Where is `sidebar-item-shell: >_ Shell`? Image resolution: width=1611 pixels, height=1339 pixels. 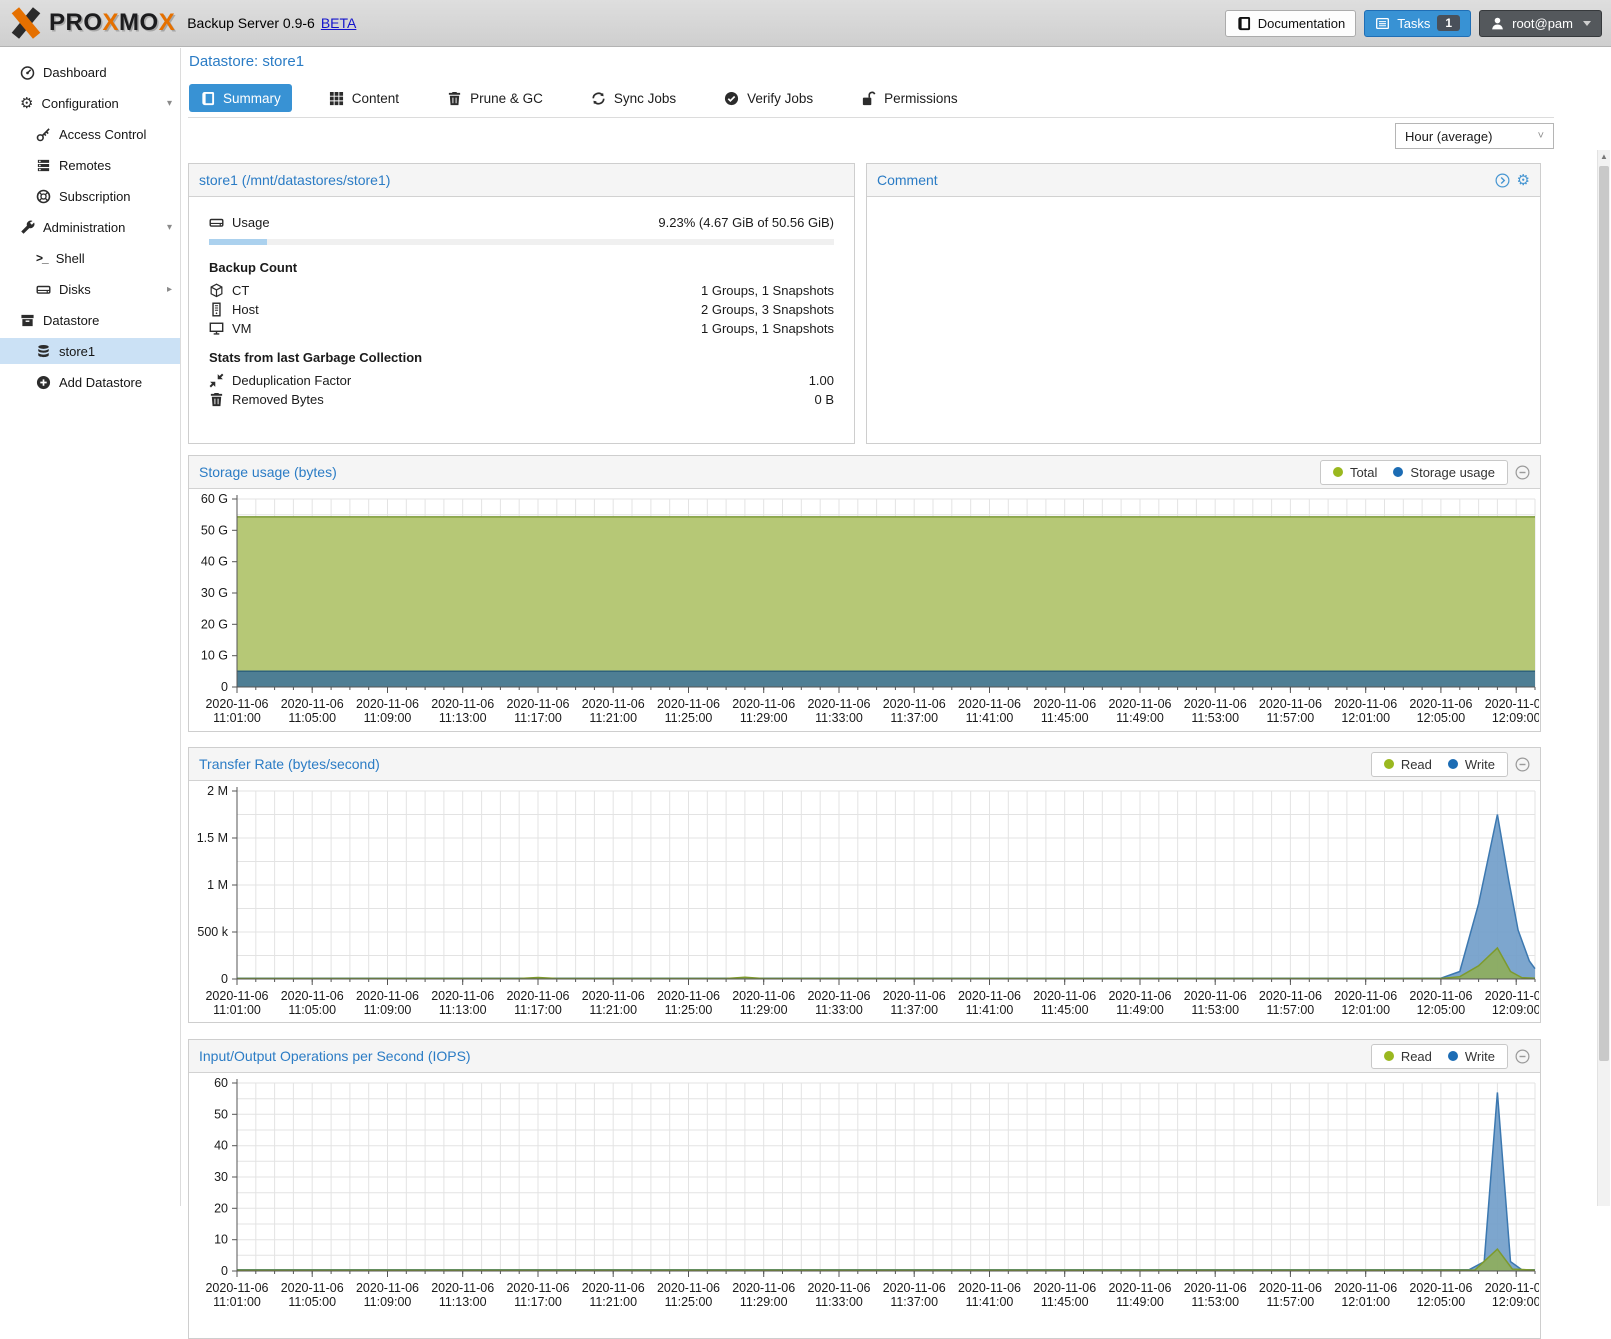 sidebar-item-shell: >_ Shell is located at coordinates (90, 258).